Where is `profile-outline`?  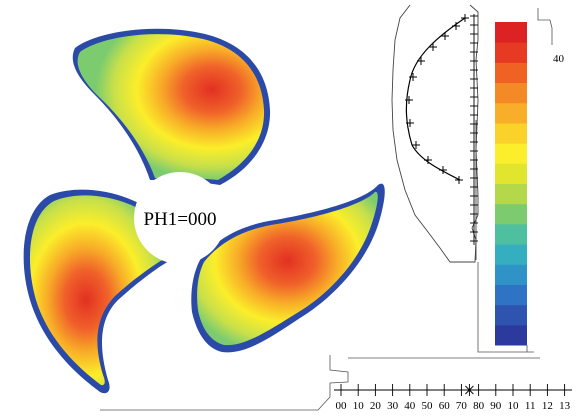
profile-outline is located at coordinates (435, 133).